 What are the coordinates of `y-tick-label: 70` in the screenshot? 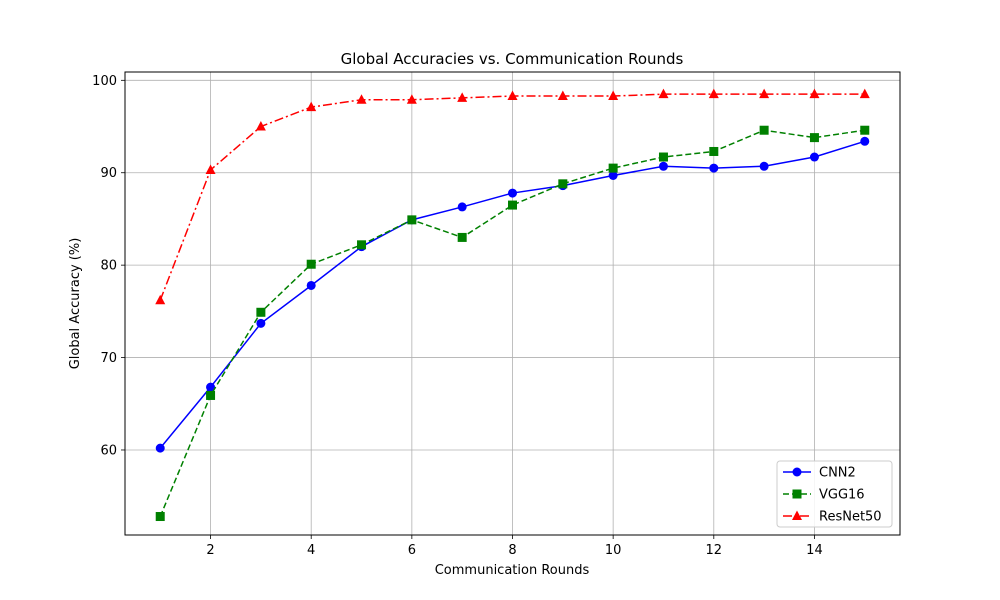 It's located at (108, 358).